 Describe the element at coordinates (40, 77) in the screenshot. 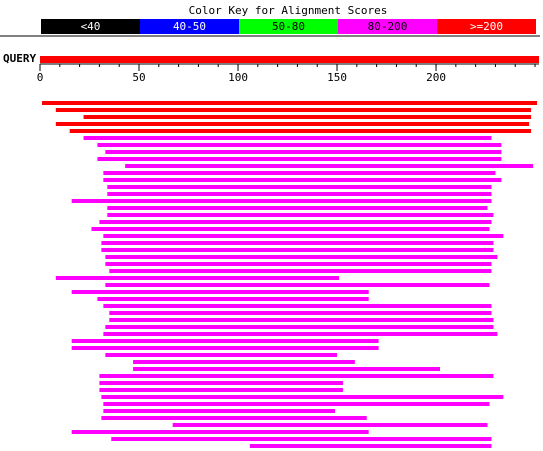

I see `x-tick-label: 0` at that location.